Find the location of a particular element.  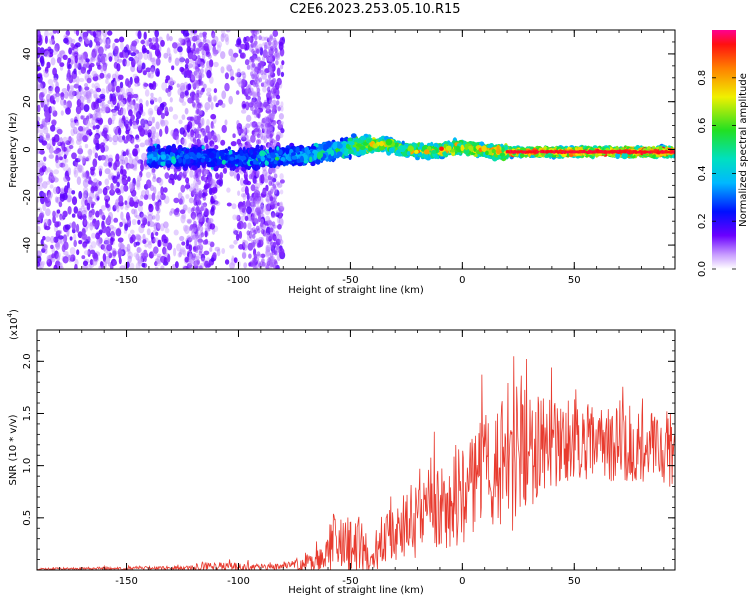

chart-title: C2E6.2023.253.05.10.R15 is located at coordinates (375, 9).